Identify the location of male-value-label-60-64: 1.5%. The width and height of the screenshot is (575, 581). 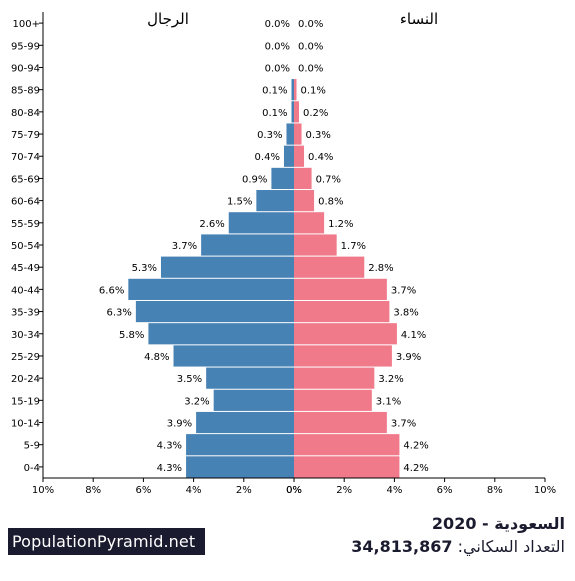
(239, 202).